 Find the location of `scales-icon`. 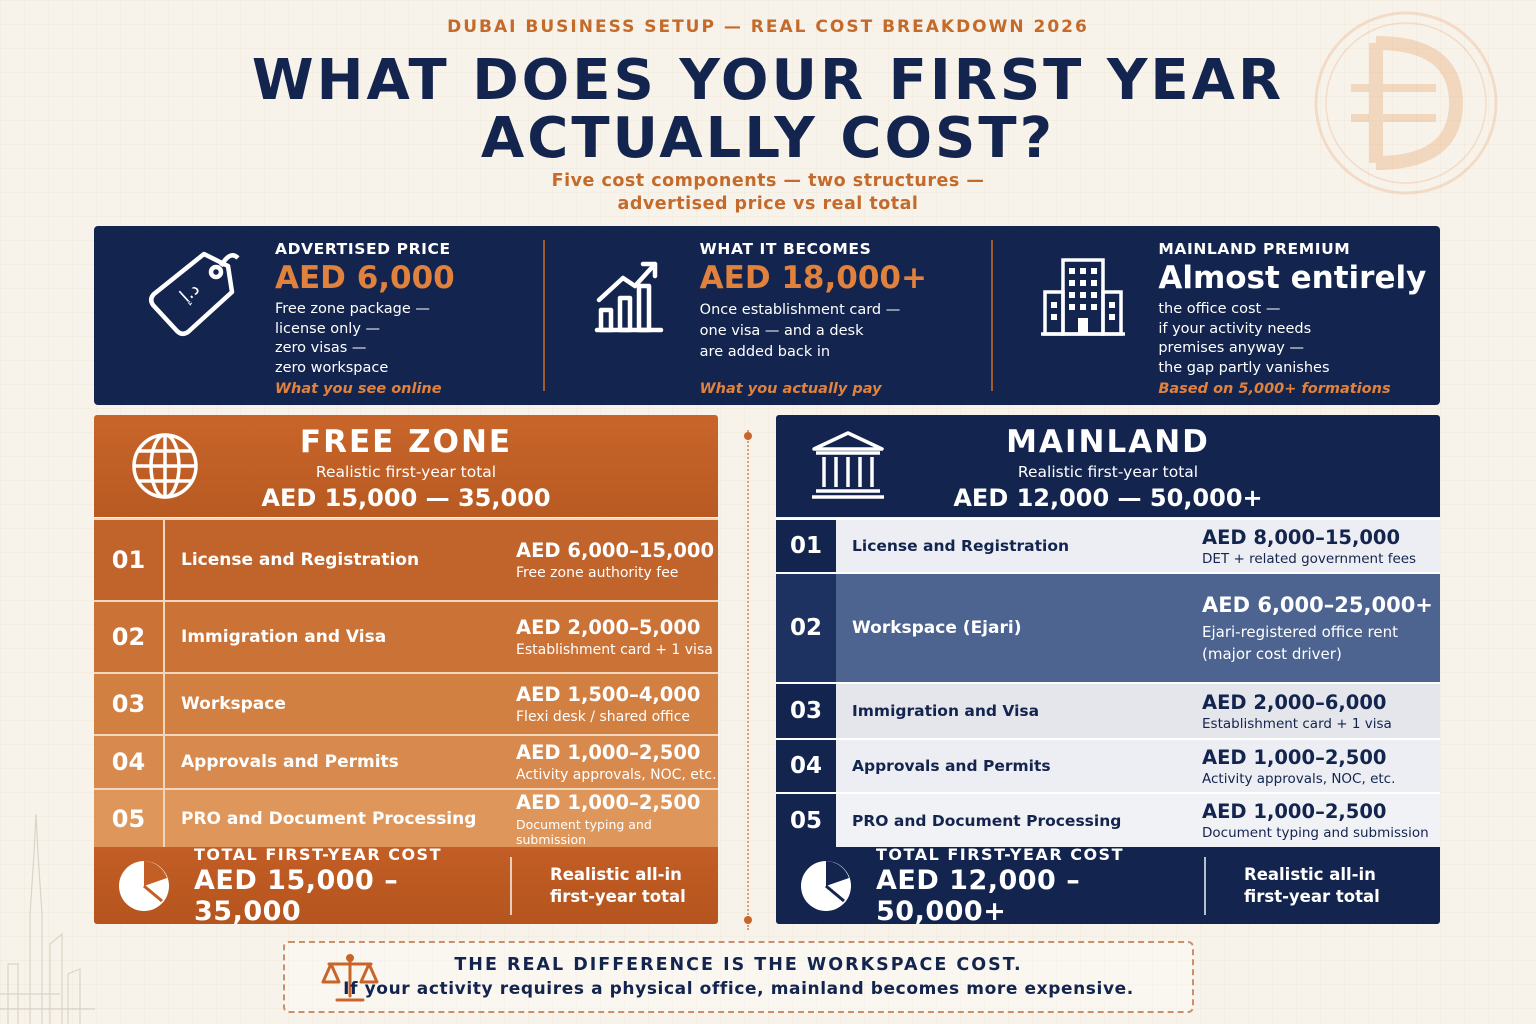

scales-icon is located at coordinates (350, 978).